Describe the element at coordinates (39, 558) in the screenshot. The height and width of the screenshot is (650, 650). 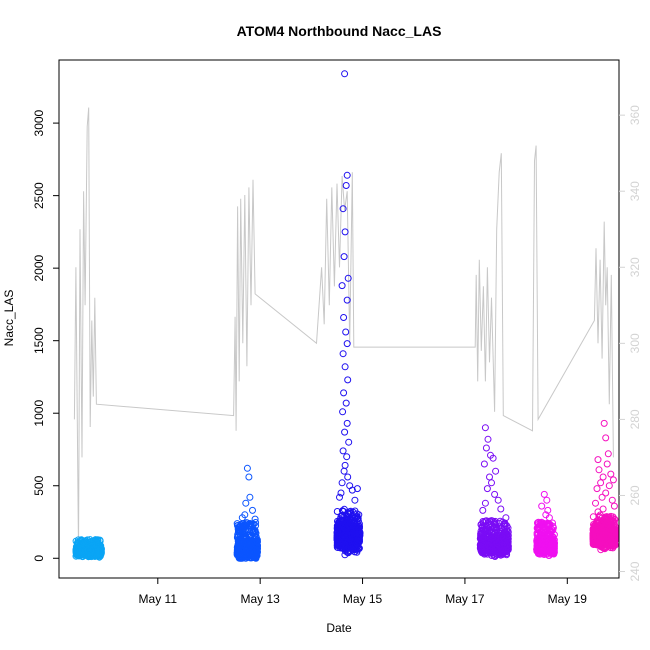
I see `y-tick-label: 0` at that location.